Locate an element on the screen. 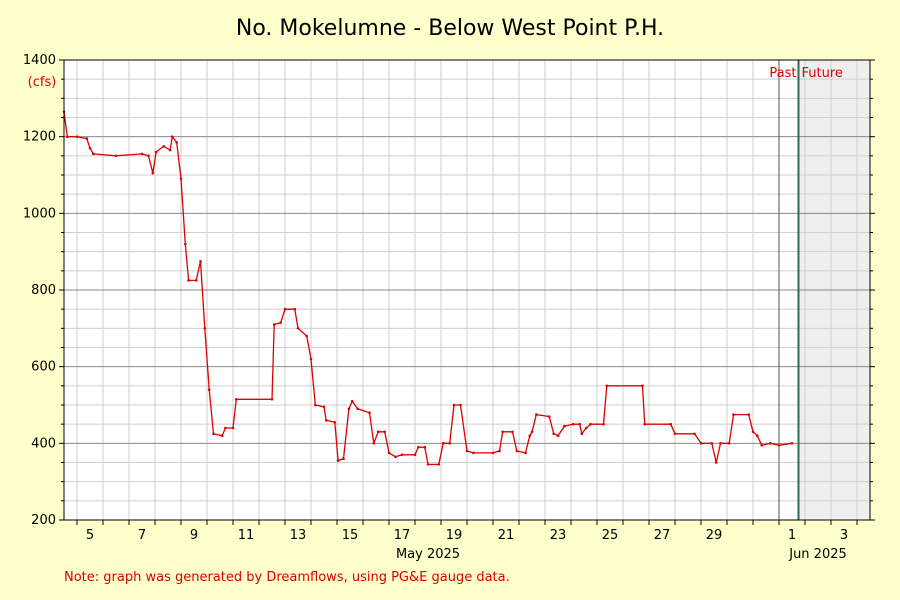  y-tick-label: 400 is located at coordinates (43, 443).